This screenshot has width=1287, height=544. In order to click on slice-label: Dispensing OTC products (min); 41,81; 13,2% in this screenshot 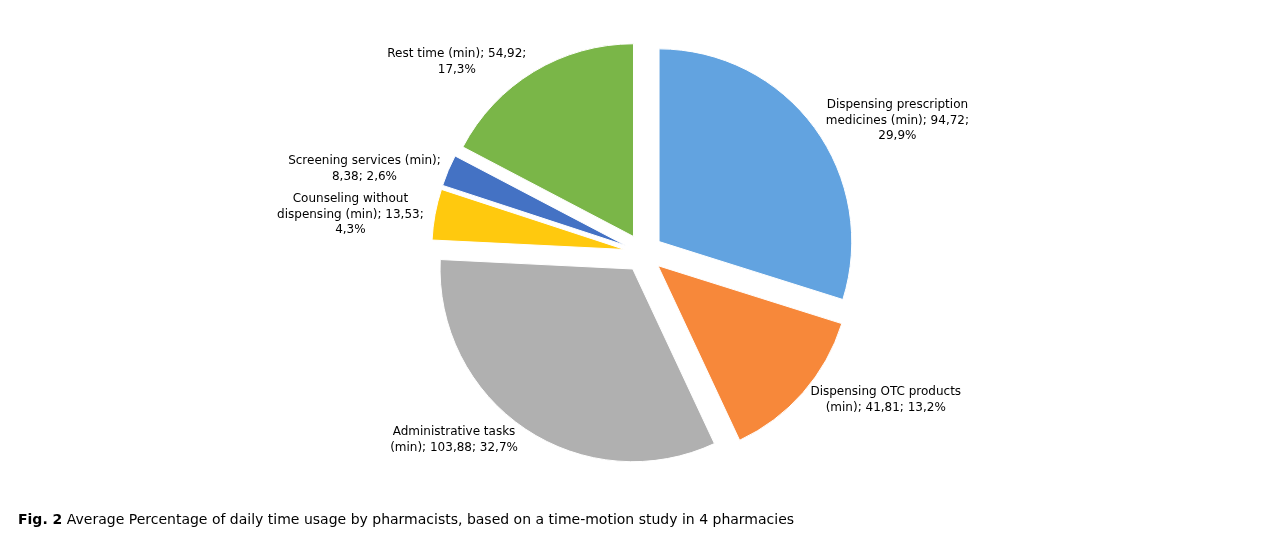, I will do `click(886, 399)`.